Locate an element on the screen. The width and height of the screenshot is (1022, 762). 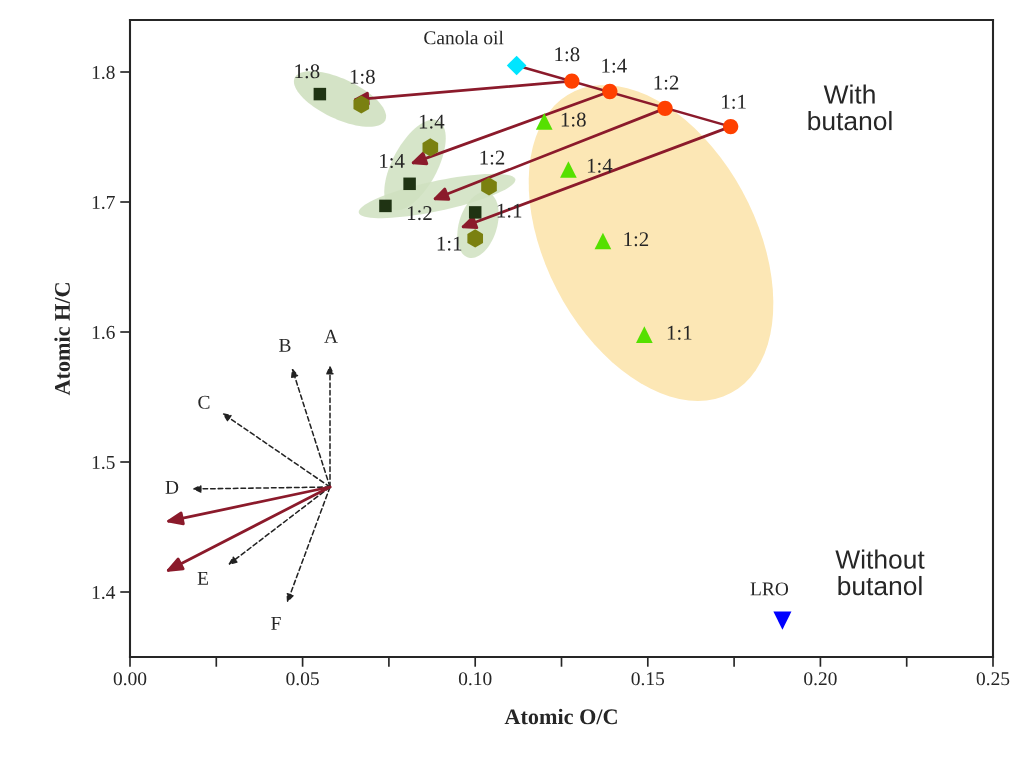
annotation: With butanol is located at coordinates (850, 107).